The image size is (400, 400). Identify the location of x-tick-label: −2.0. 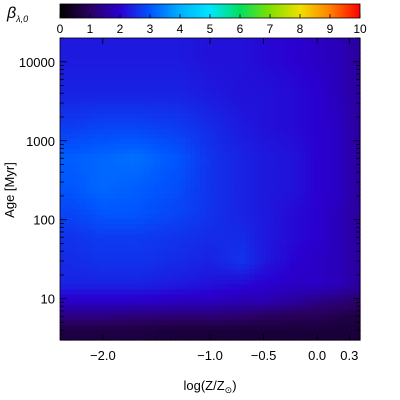
(103, 355).